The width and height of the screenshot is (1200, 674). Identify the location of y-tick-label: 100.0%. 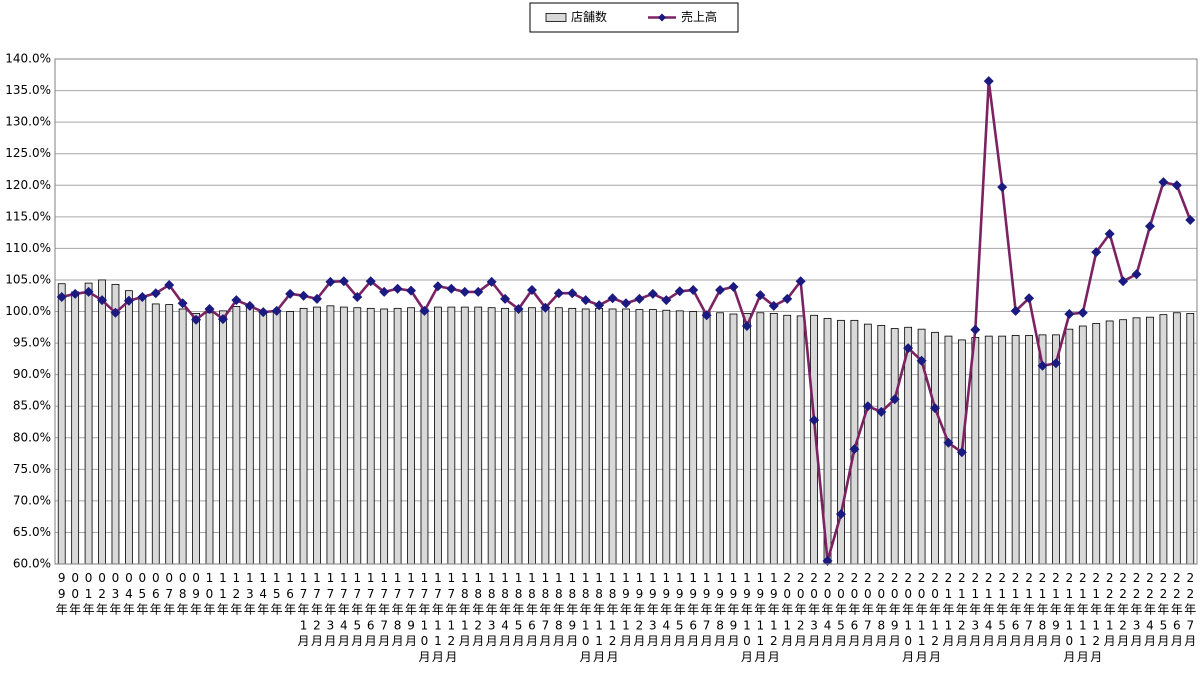
(28, 311).